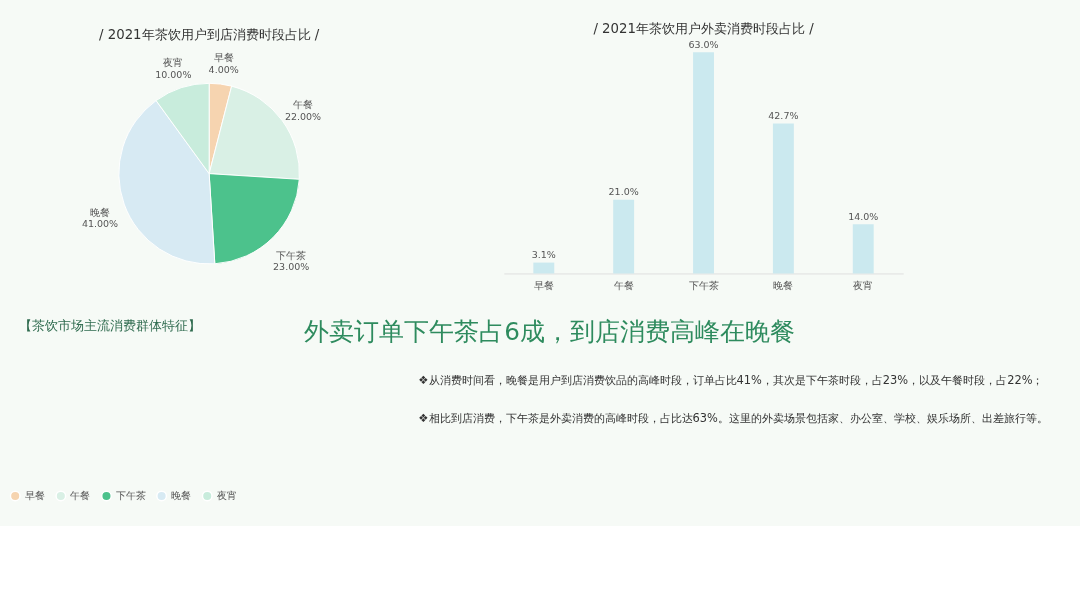  What do you see at coordinates (303, 116) in the screenshot?
I see `data-label: 22.00%` at bounding box center [303, 116].